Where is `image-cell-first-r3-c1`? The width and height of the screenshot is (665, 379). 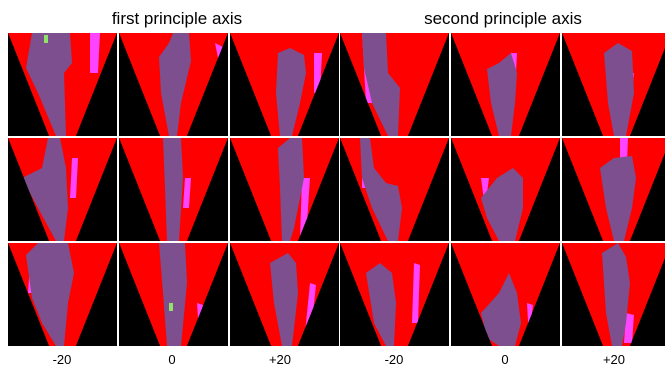
image-cell-first-r3-c1 is located at coordinates (62, 294).